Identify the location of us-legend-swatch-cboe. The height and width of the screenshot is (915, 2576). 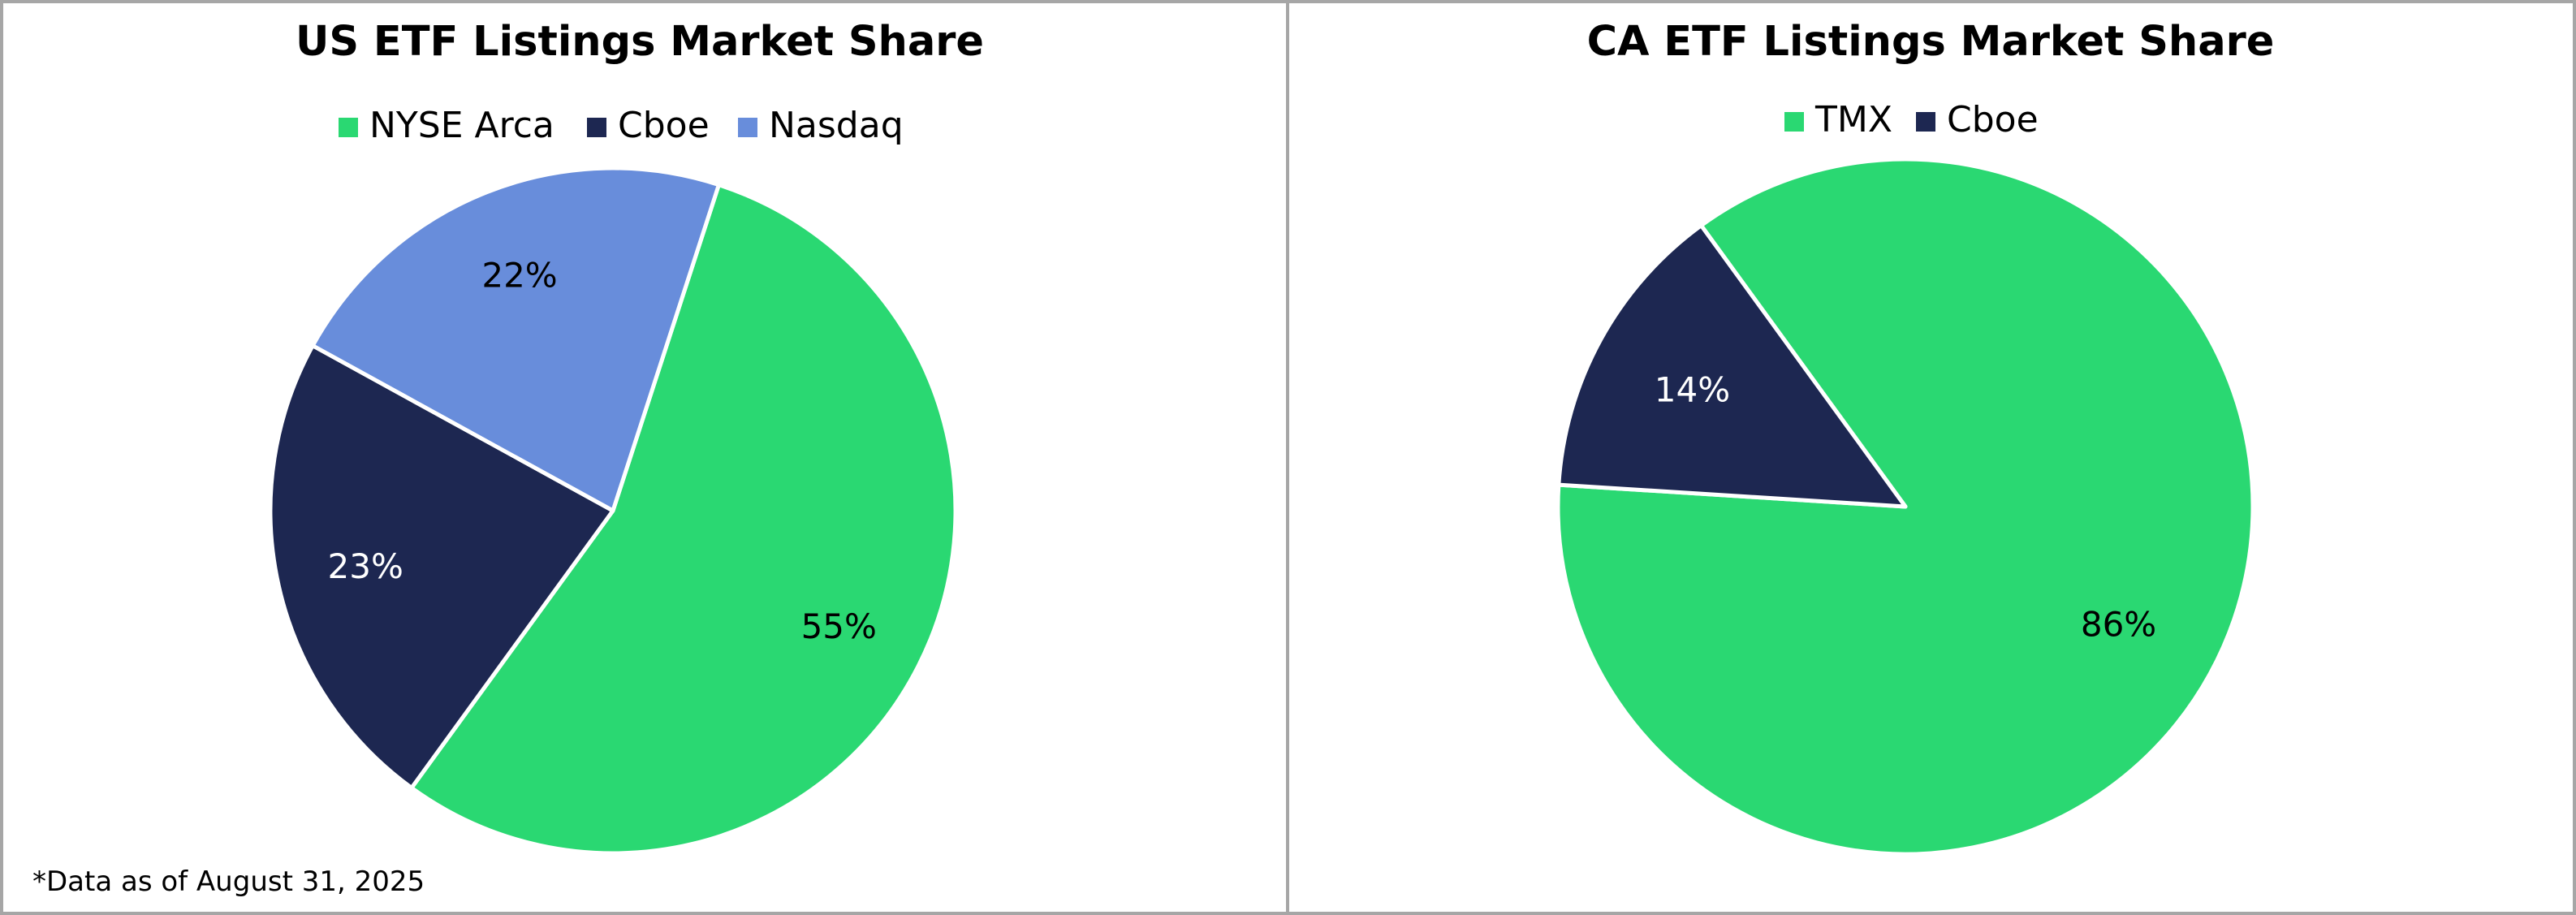
(596, 127).